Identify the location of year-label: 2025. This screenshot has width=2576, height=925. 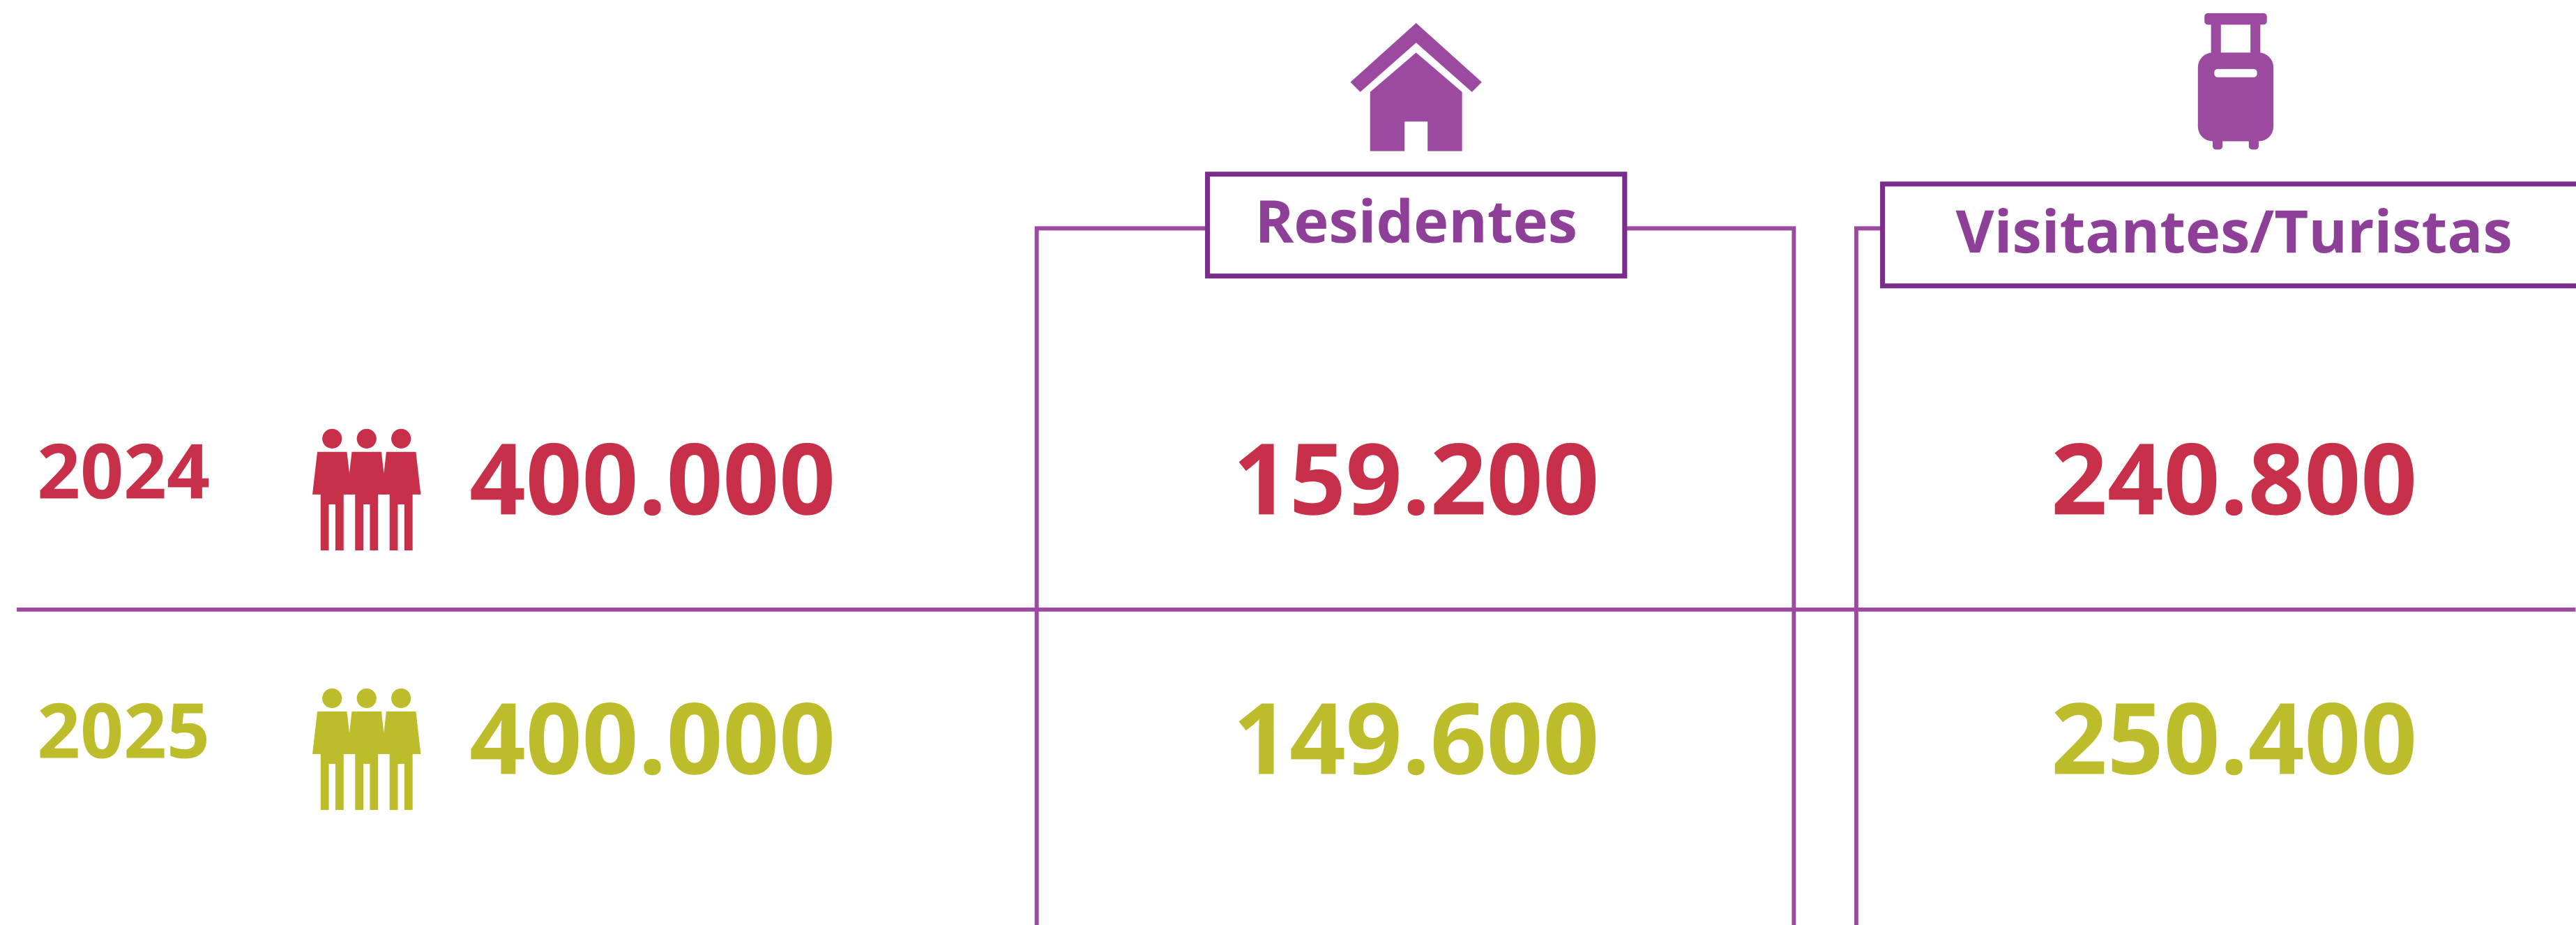
(123, 728).